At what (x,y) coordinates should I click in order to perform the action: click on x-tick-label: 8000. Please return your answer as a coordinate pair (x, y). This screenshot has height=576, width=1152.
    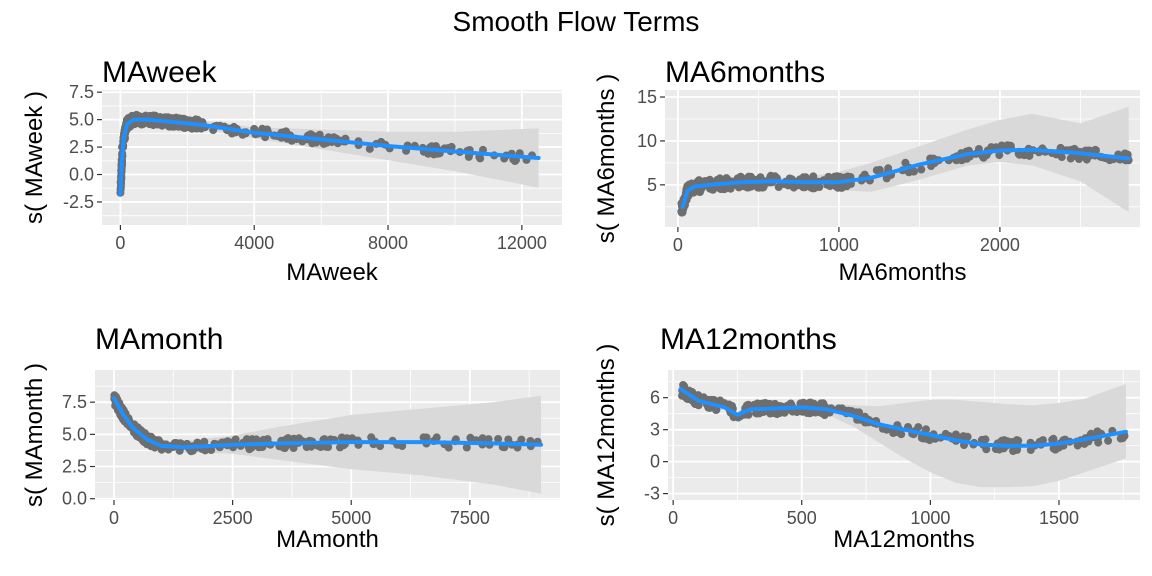
    Looking at the image, I should click on (388, 243).